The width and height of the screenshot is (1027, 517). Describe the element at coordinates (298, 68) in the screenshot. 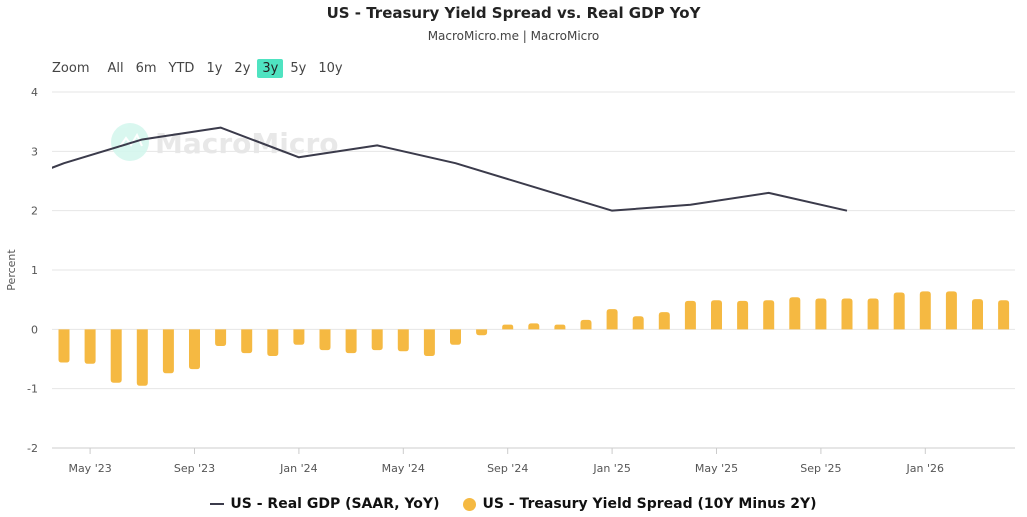

I see `zoom-5y-button: 5y` at that location.